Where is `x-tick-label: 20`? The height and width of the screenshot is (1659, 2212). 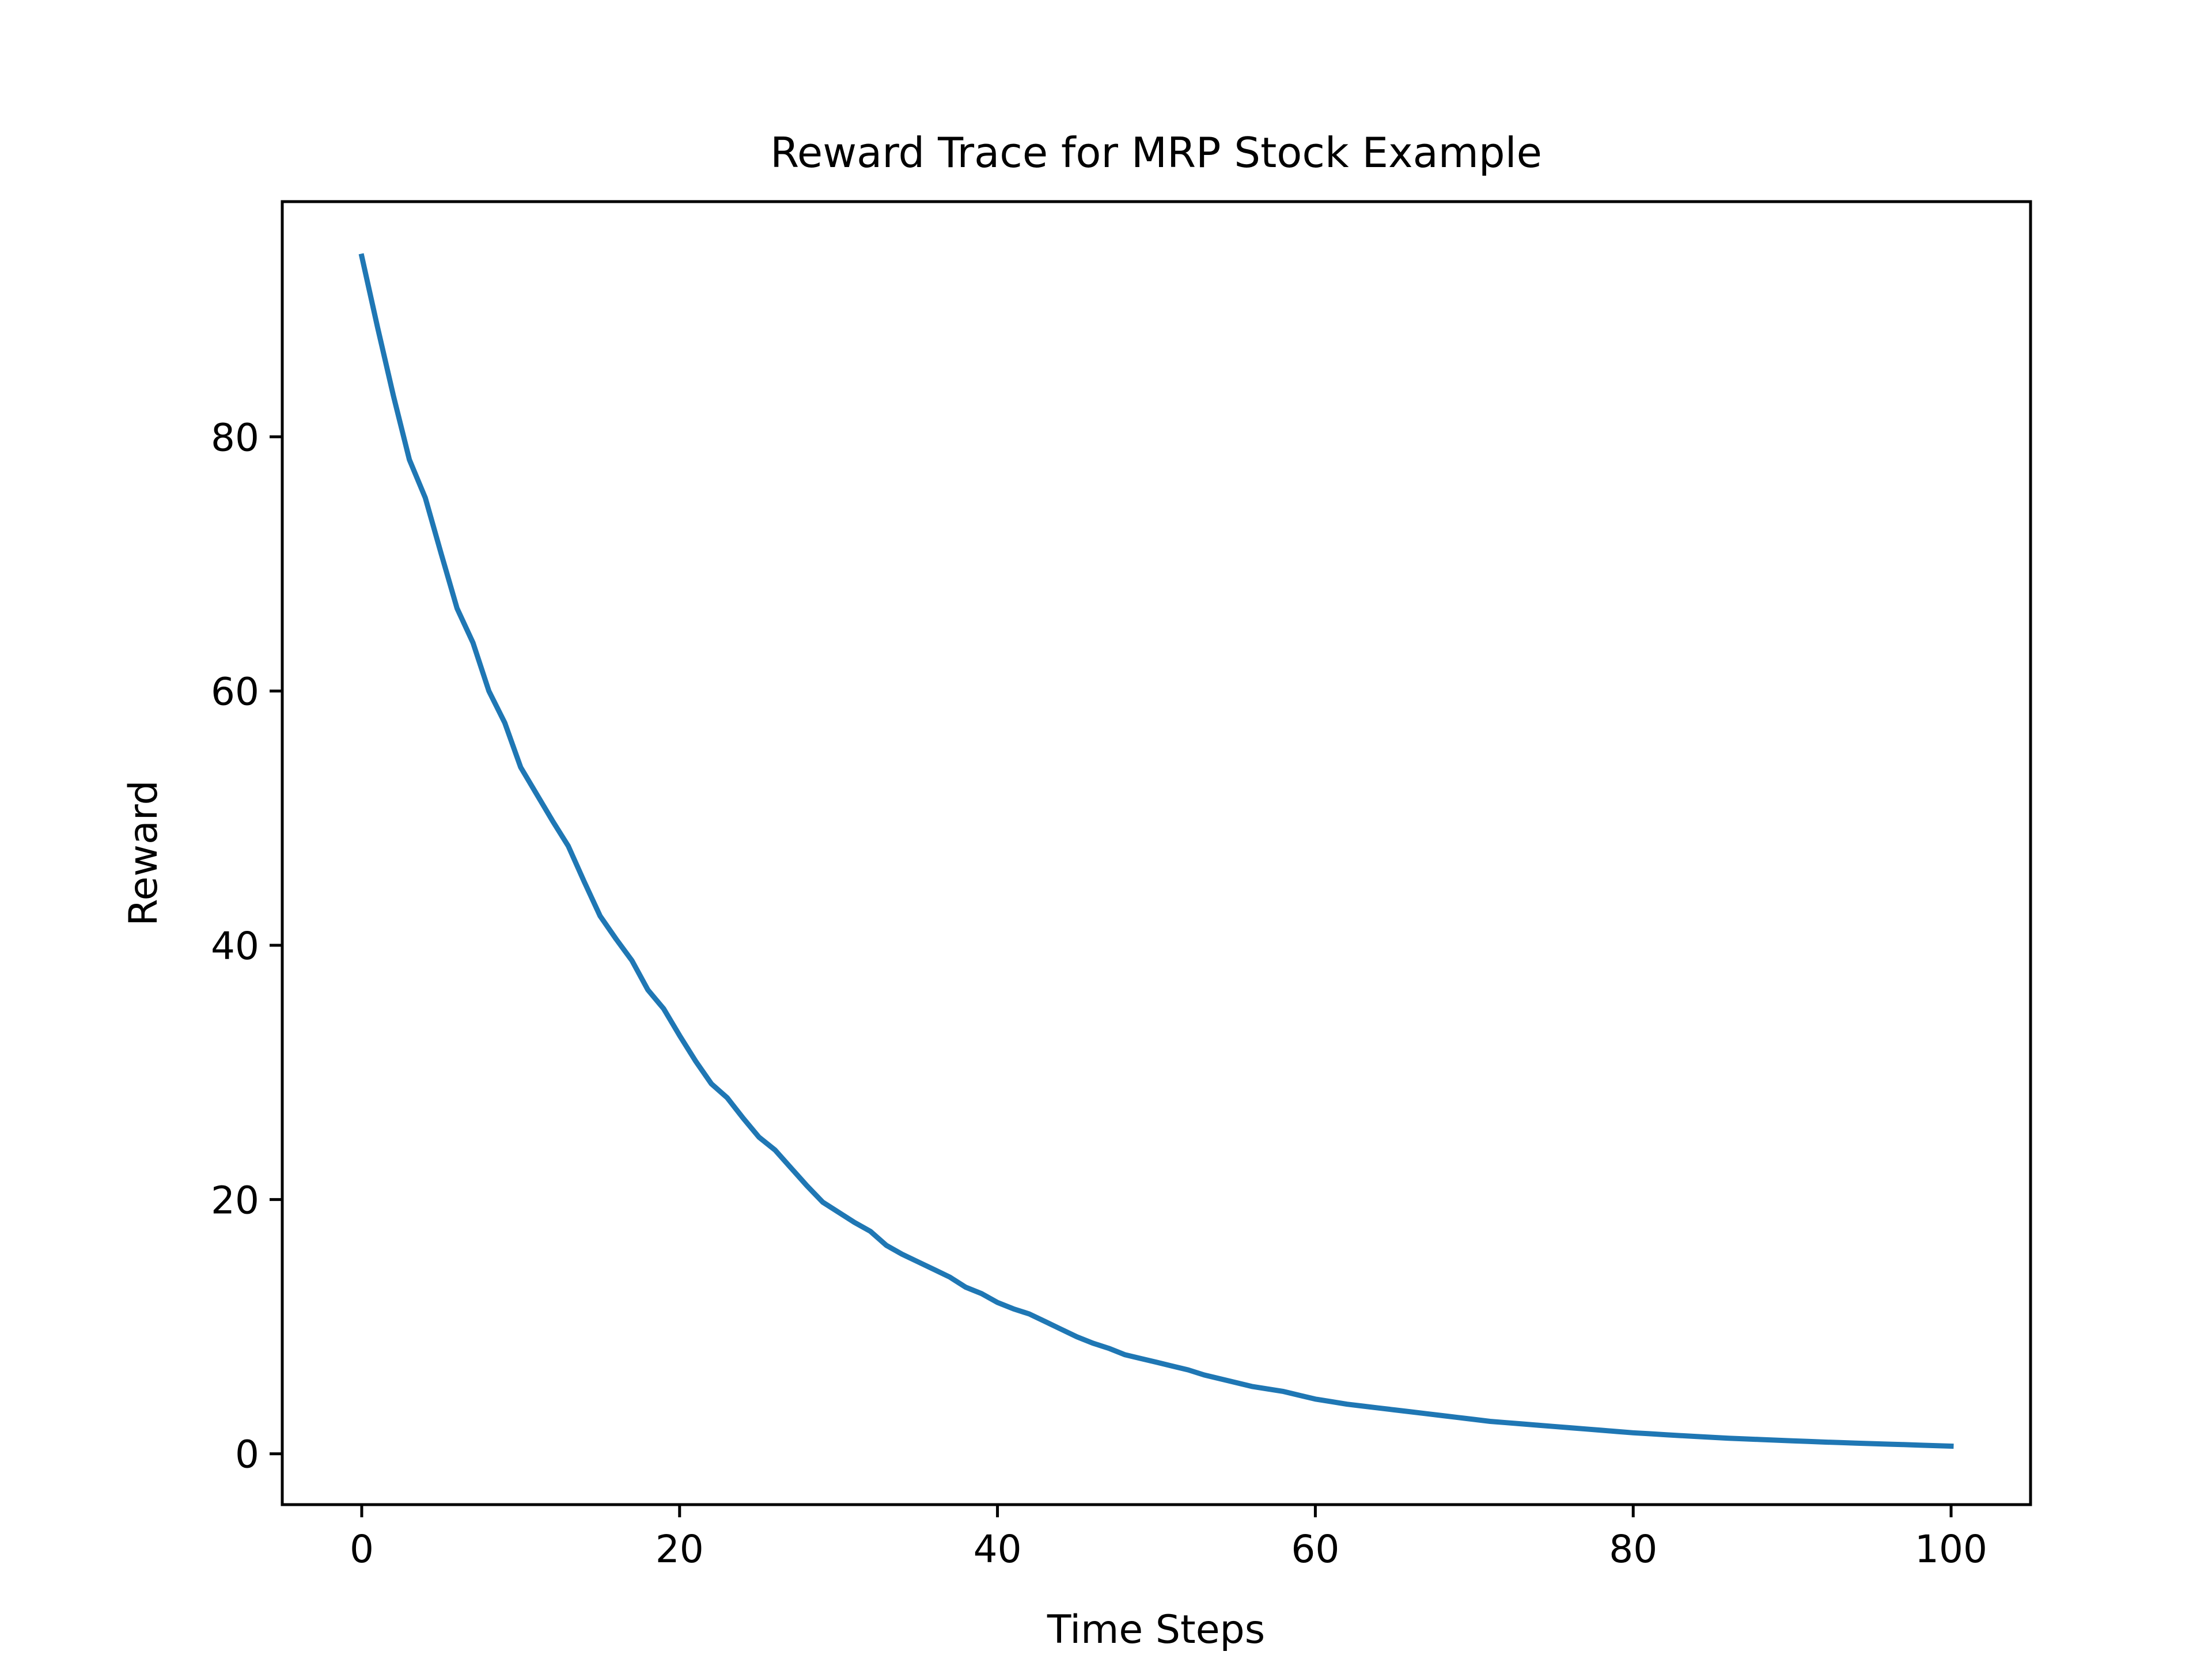 x-tick-label: 20 is located at coordinates (680, 1549).